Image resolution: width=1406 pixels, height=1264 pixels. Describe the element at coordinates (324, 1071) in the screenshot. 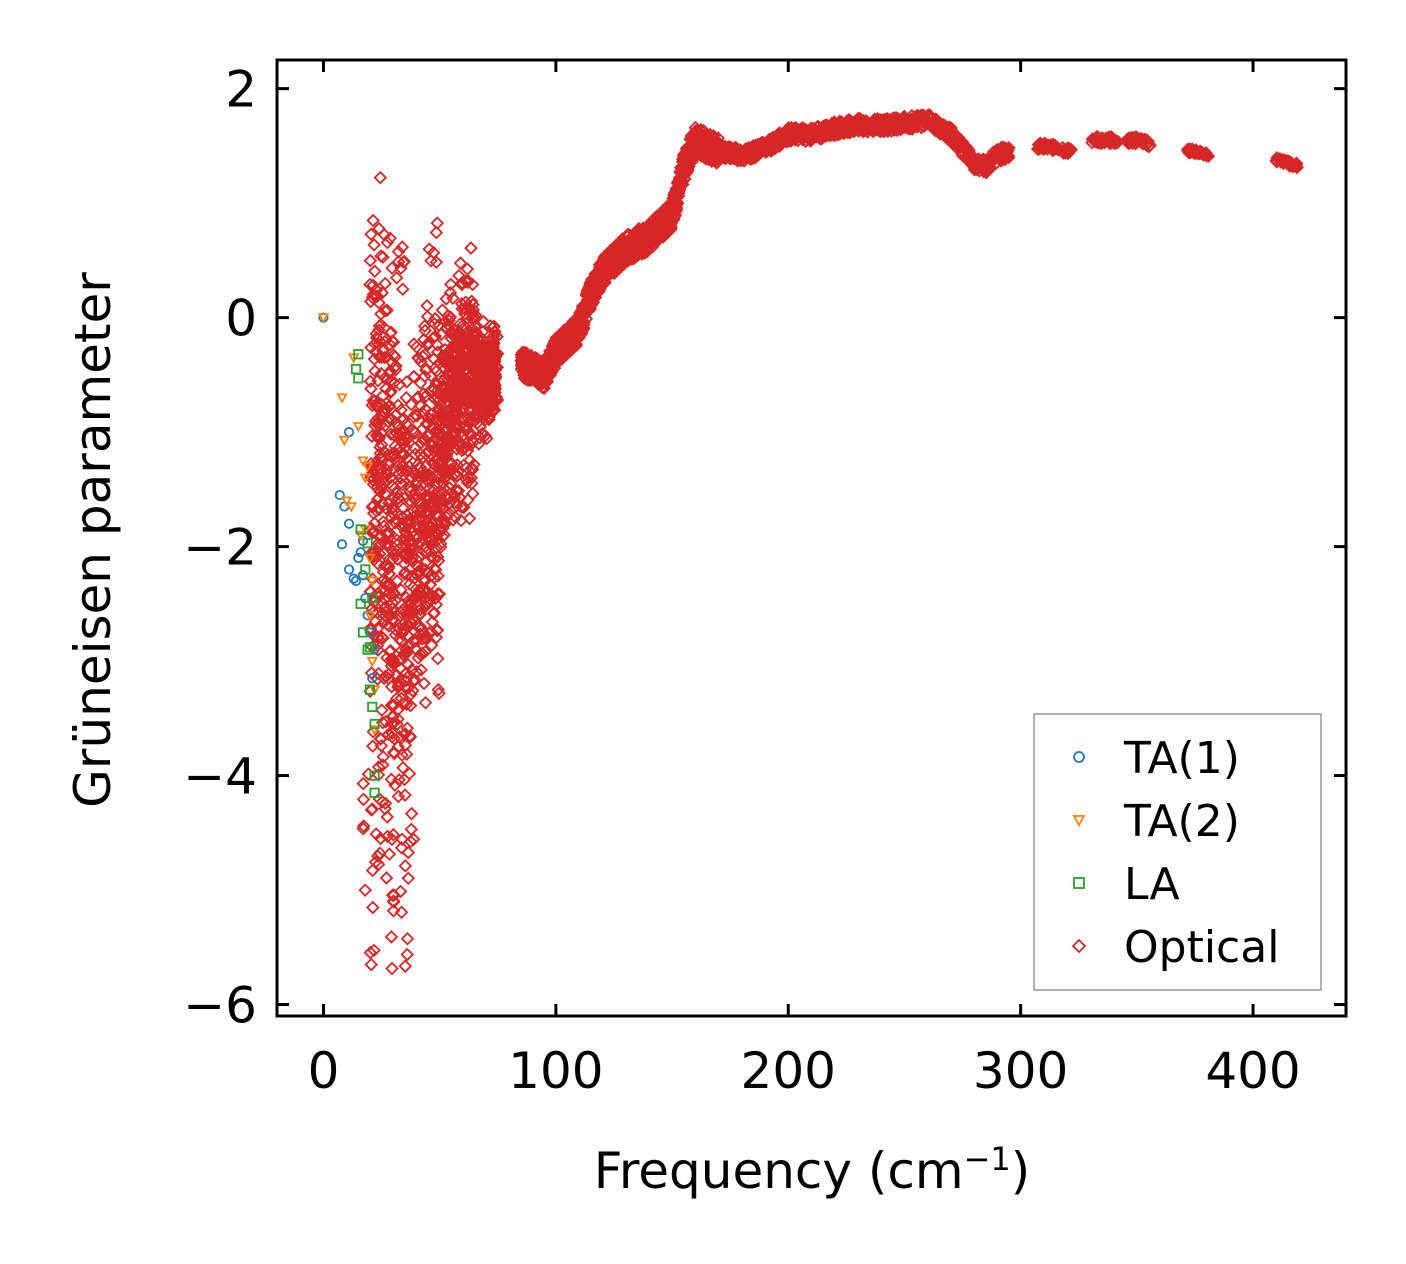

I see `x-tick-label: 0` at that location.